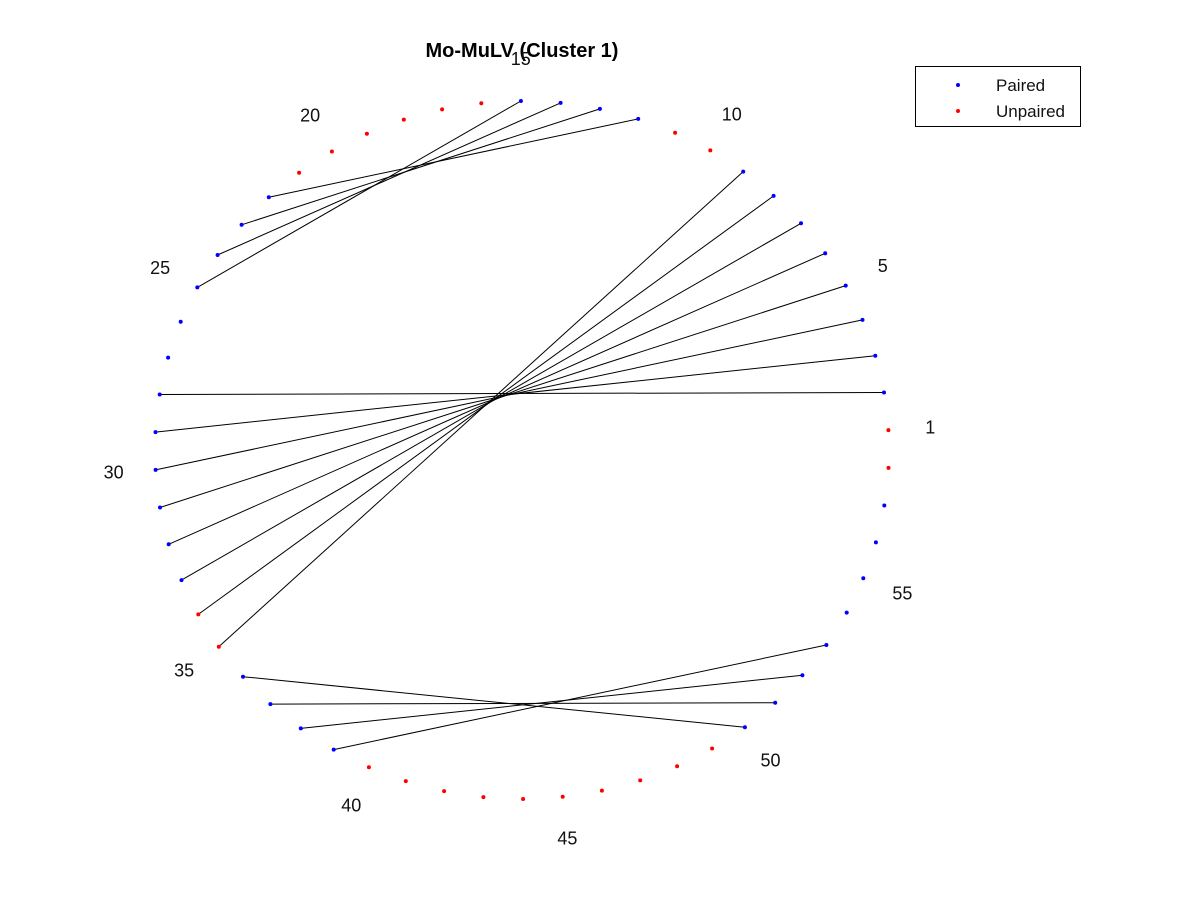 The image size is (1200, 900). What do you see at coordinates (160, 268) in the screenshot?
I see `position-label: 25` at bounding box center [160, 268].